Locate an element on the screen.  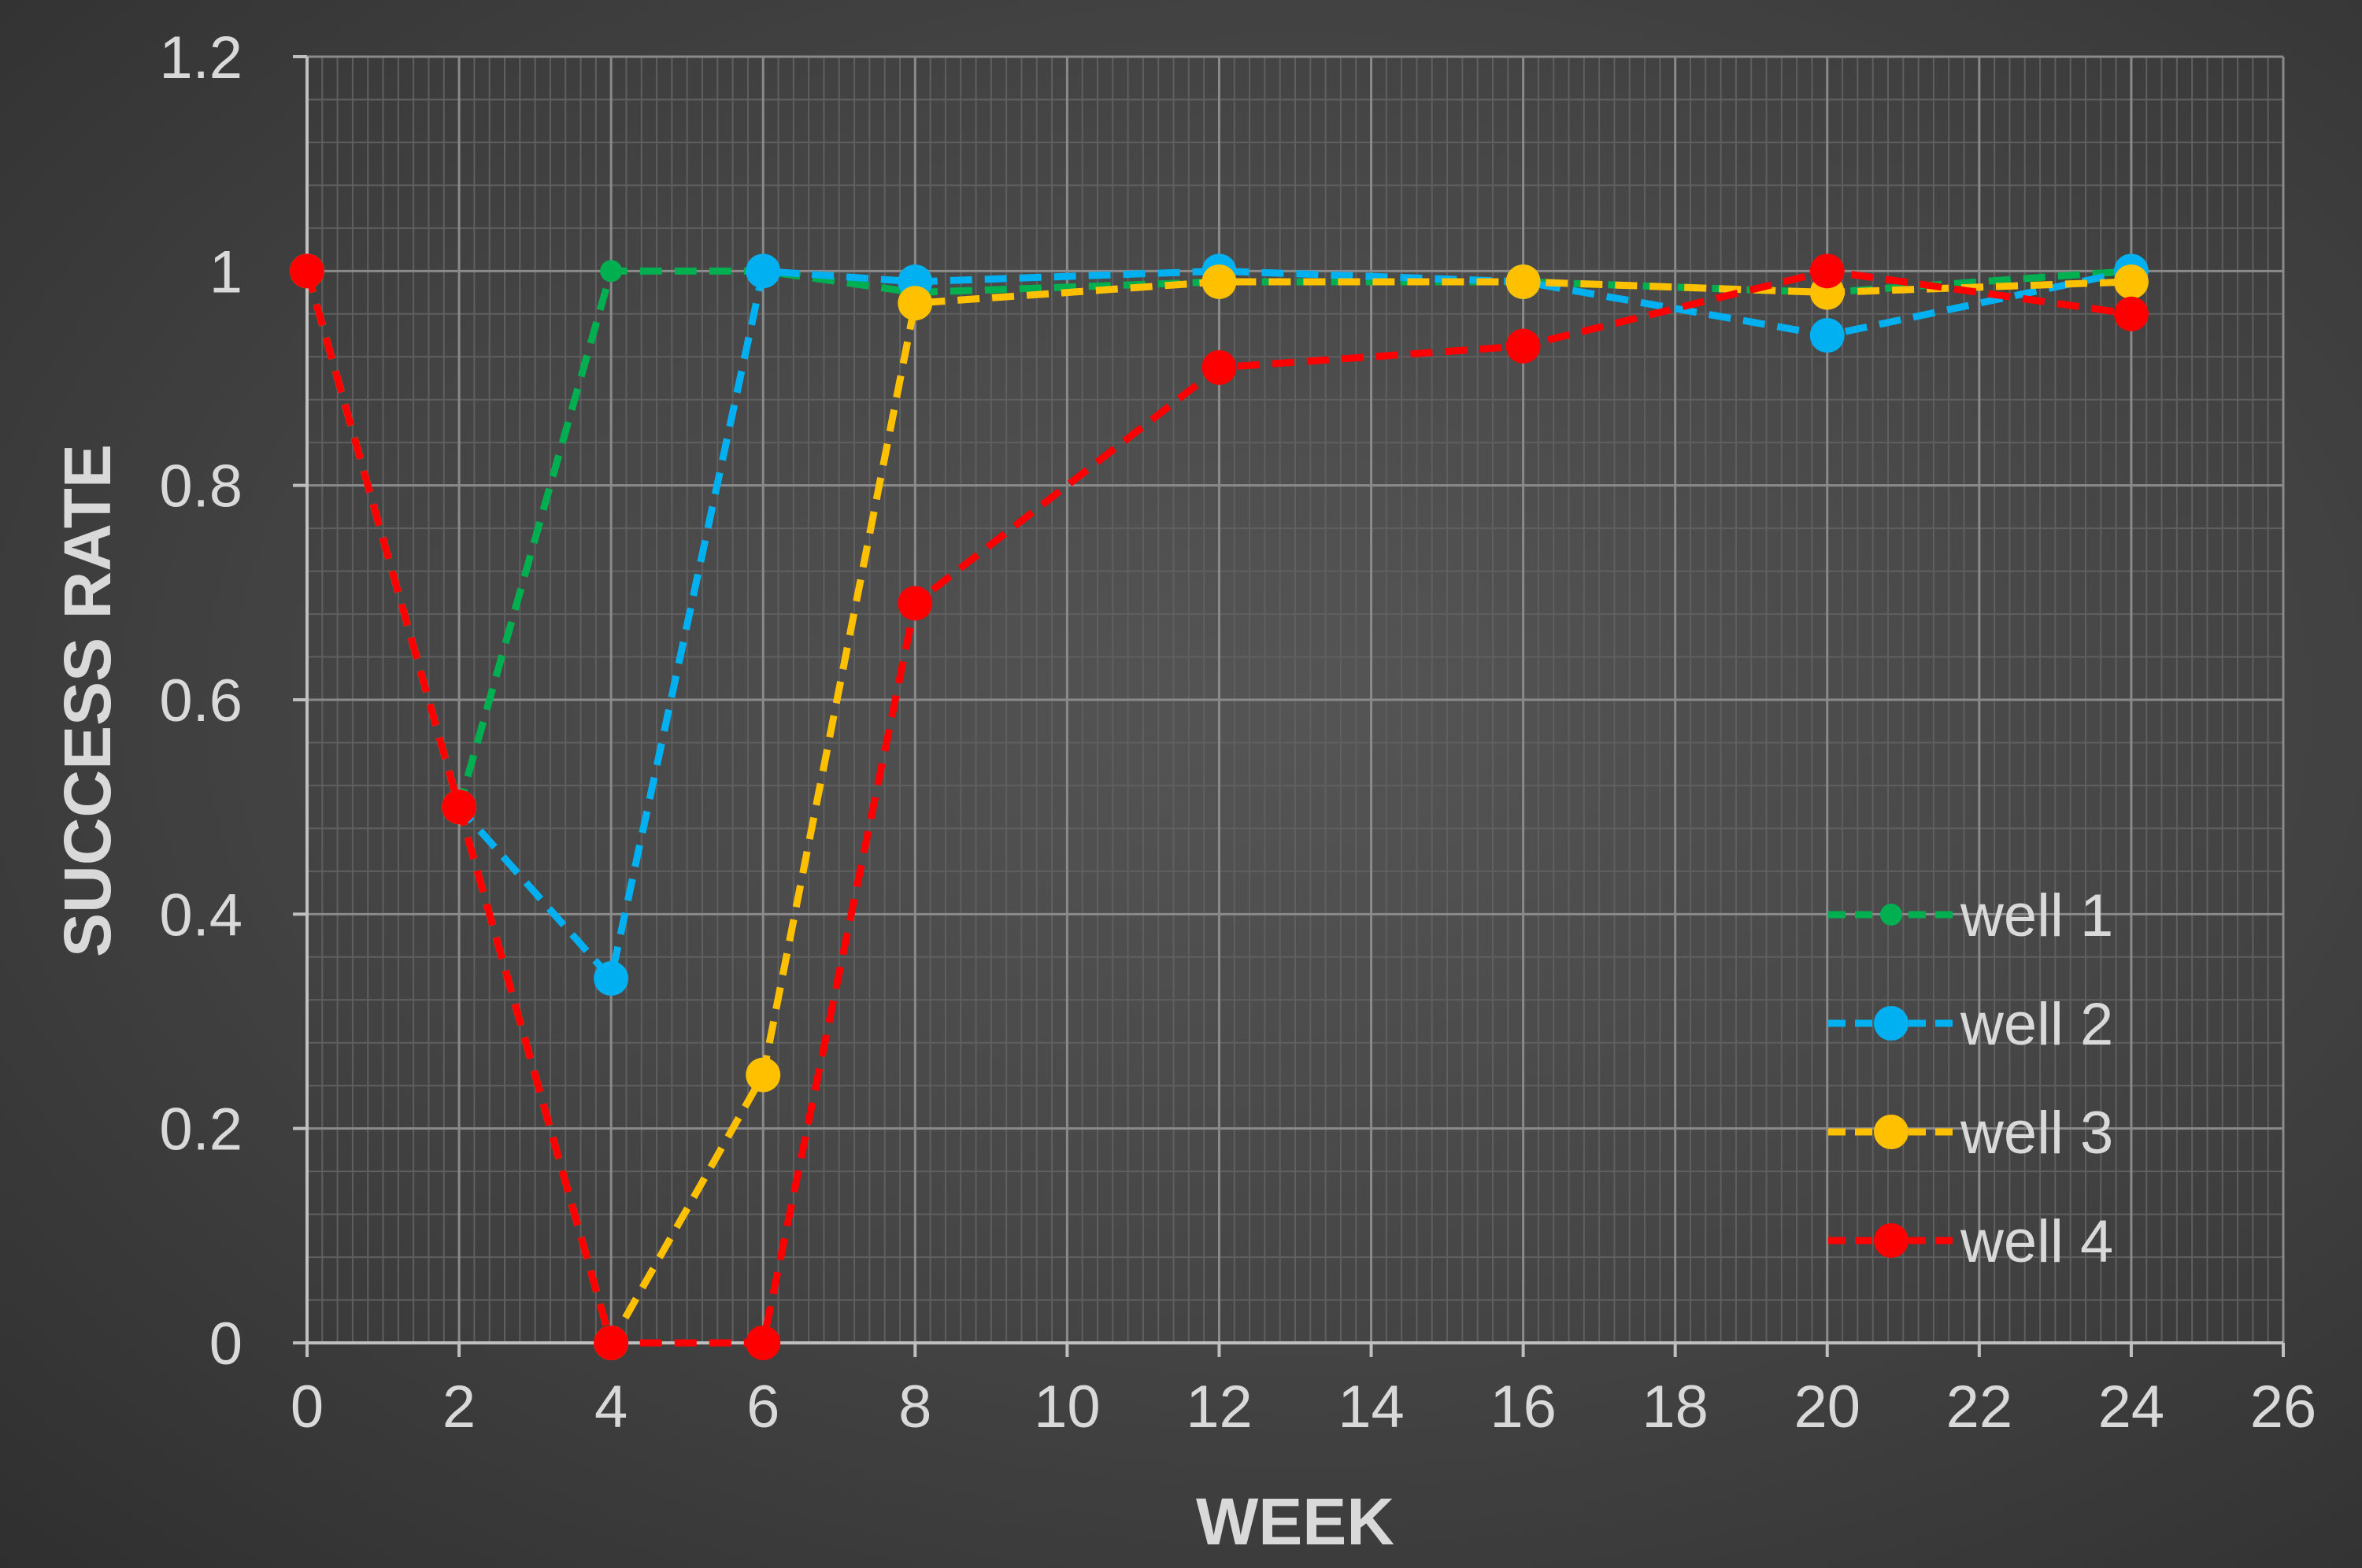
legend-item: well 3 is located at coordinates (1970, 1133).